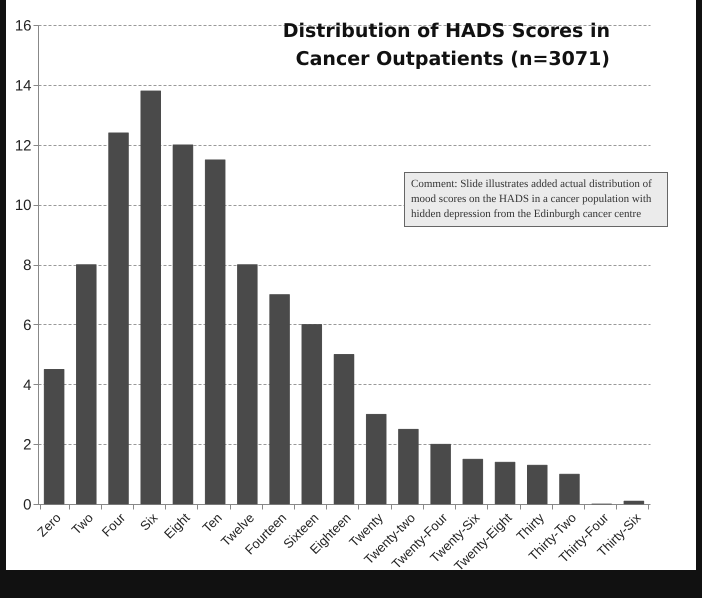  I want to click on y-tick-label: 4, so click(27, 385).